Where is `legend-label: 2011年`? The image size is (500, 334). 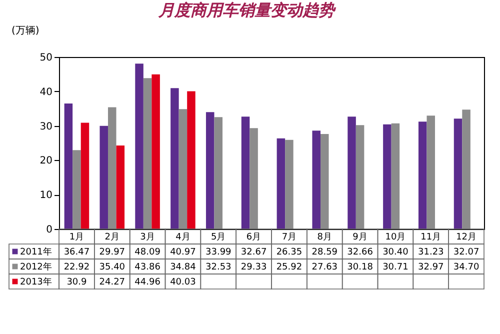 legend-label: 2011年 is located at coordinates (36, 252).